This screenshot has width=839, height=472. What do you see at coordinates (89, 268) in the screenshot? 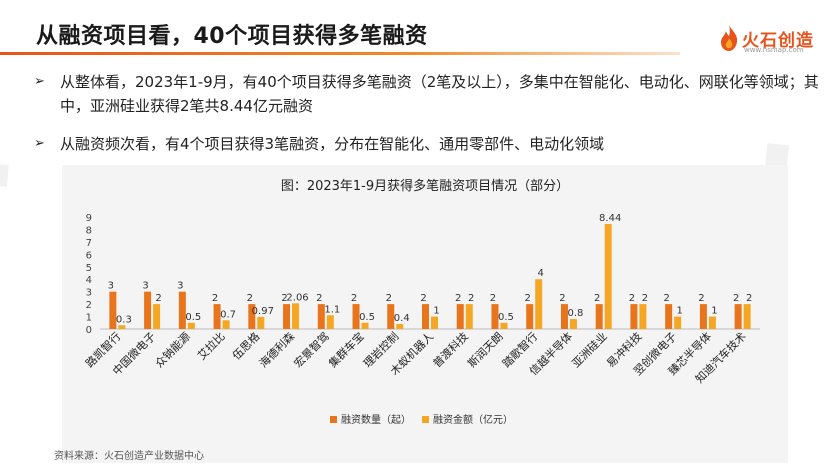
I see `y-tick-label: 5` at bounding box center [89, 268].